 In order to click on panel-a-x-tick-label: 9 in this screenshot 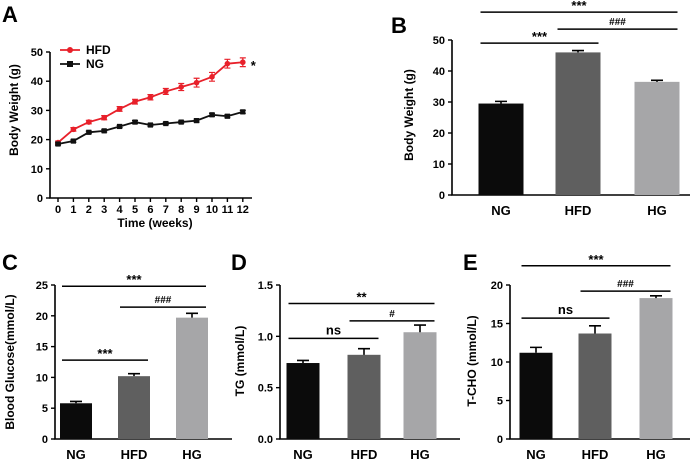, I will do `click(197, 210)`.